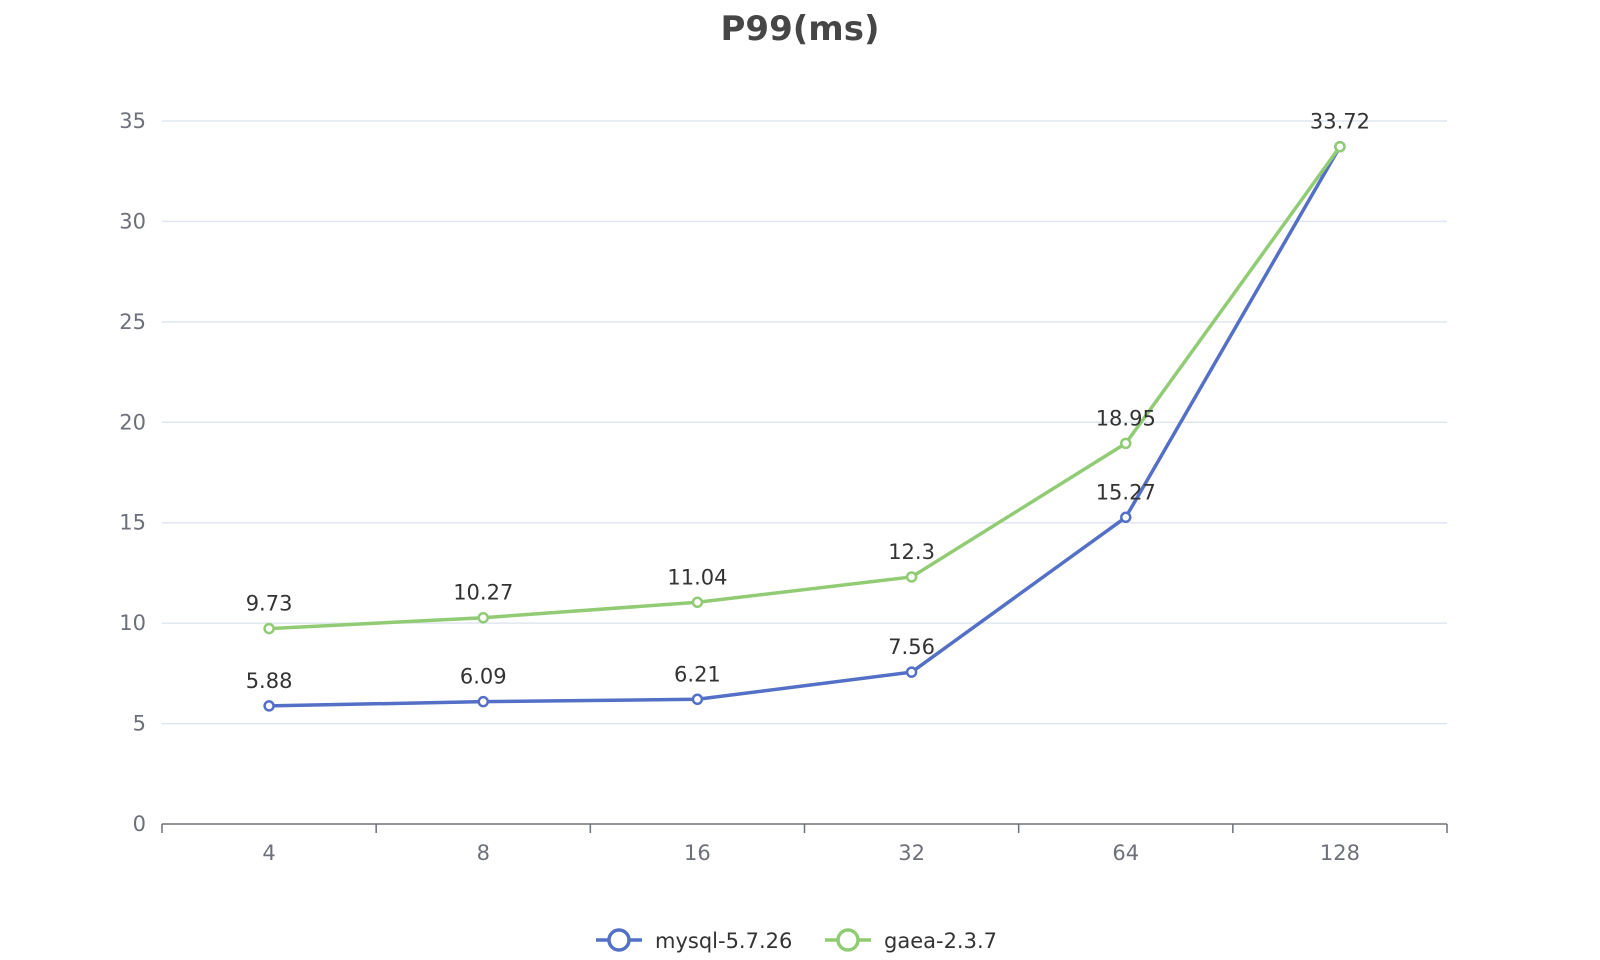 The height and width of the screenshot is (960, 1600). Describe the element at coordinates (1126, 492) in the screenshot. I see `data-label-mysql-5-7-26: 15.27` at that location.